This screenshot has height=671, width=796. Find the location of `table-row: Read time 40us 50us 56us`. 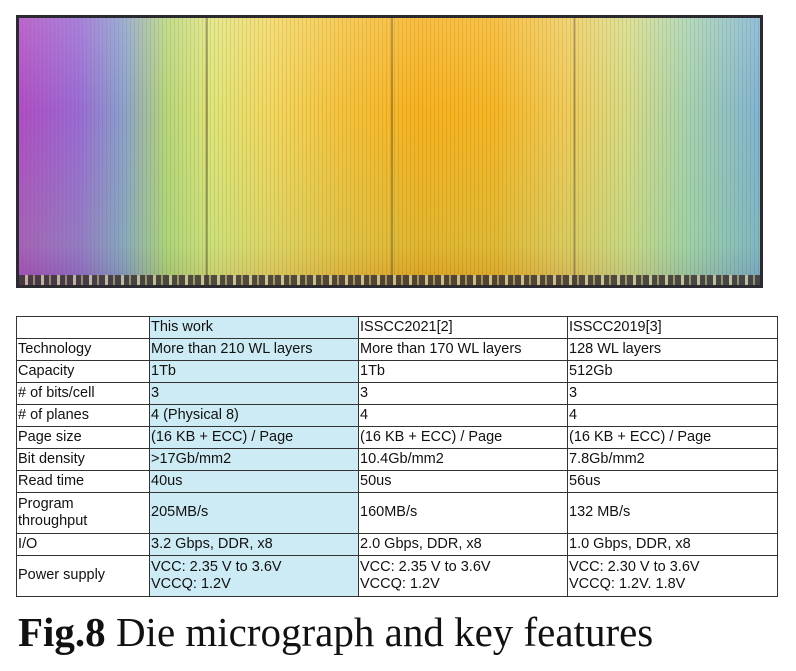

table-row: Read time 40us 50us 56us is located at coordinates (397, 481).